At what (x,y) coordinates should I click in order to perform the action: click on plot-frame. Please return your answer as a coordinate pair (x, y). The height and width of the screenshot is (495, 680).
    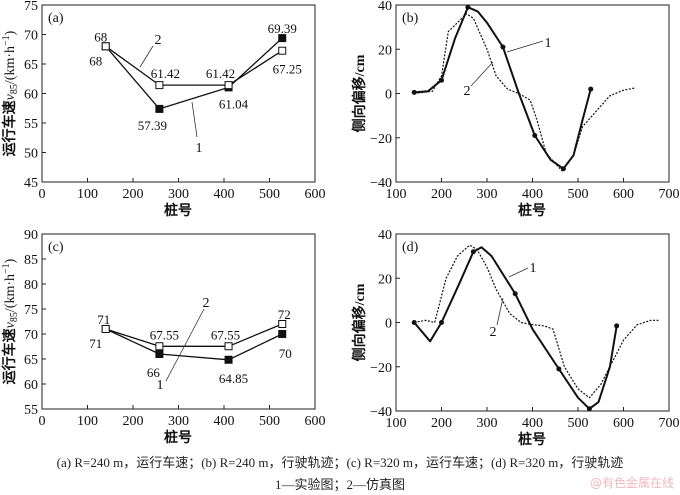
    Looking at the image, I should click on (178, 321).